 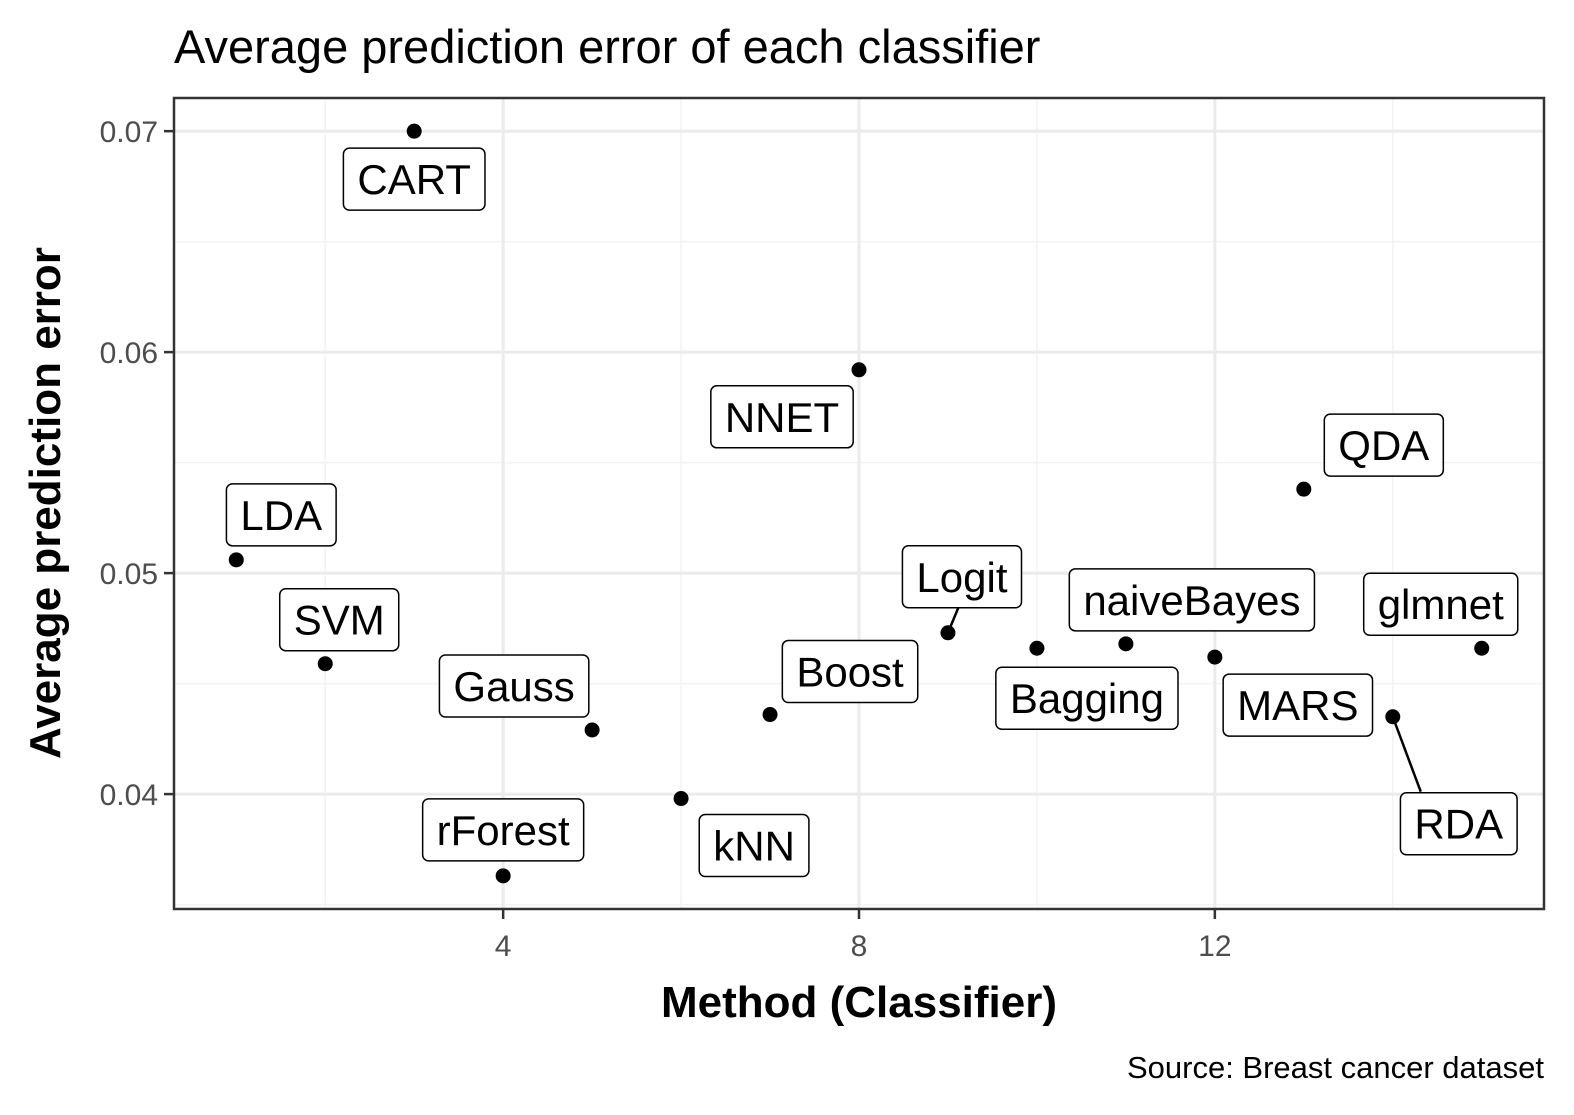 I want to click on leader-line-rda, so click(x=1406, y=754).